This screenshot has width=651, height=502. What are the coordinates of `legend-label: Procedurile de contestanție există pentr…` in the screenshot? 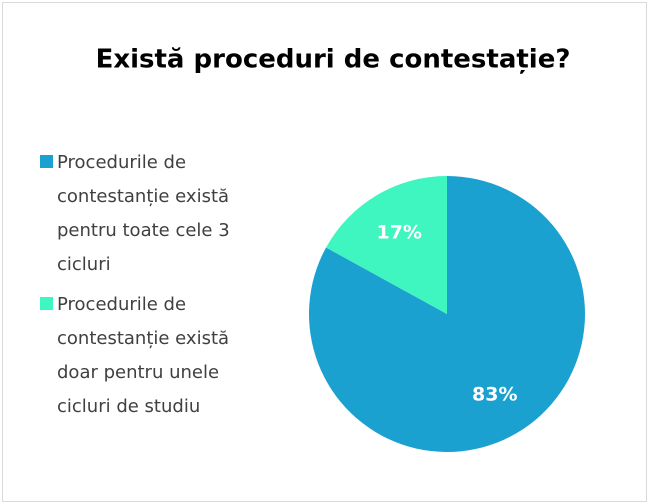 It's located at (143, 213).